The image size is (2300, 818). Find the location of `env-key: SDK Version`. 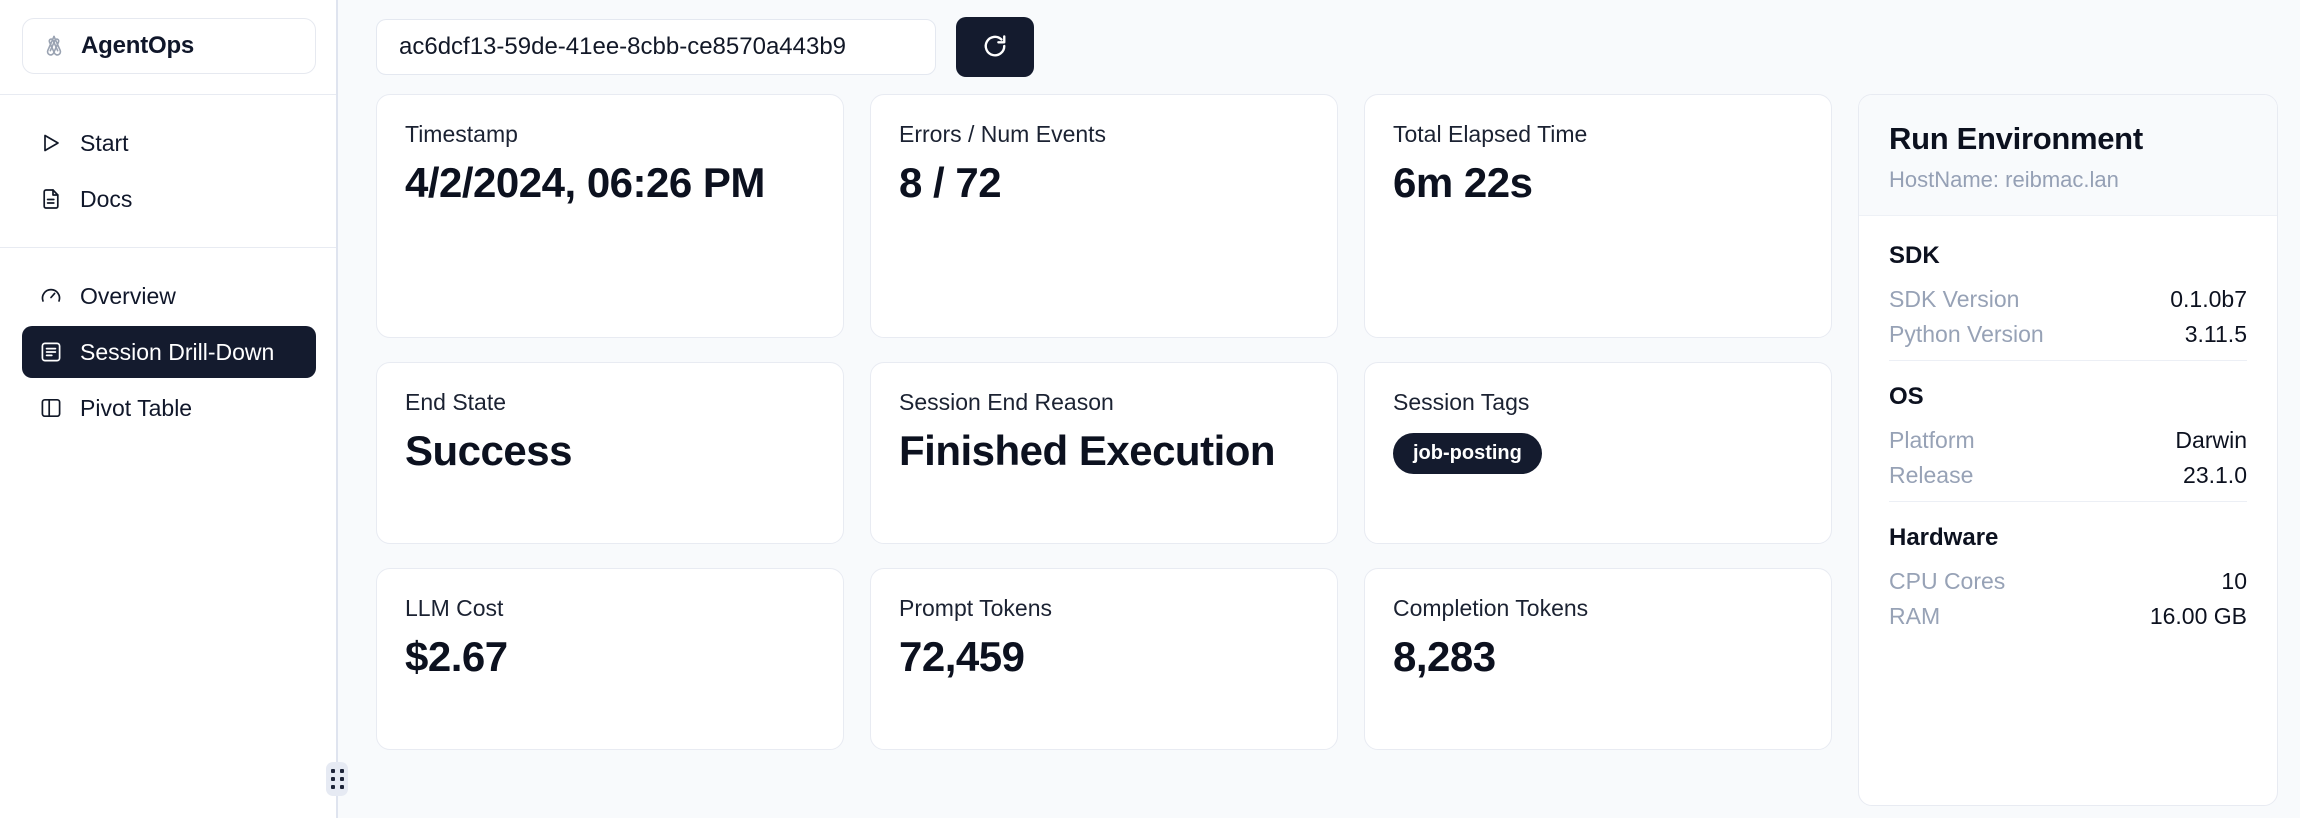

env-key: SDK Version is located at coordinates (1954, 299).